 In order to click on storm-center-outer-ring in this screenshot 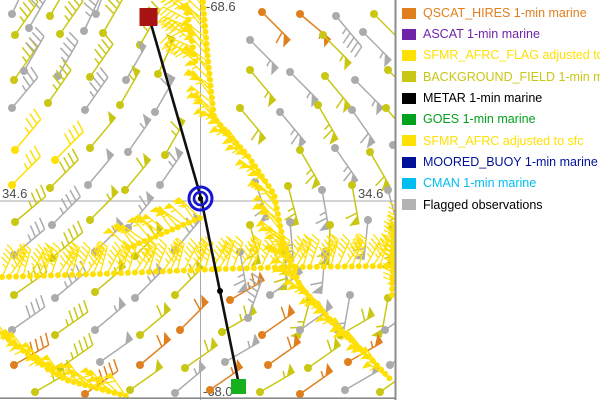, I will do `click(200, 198)`.